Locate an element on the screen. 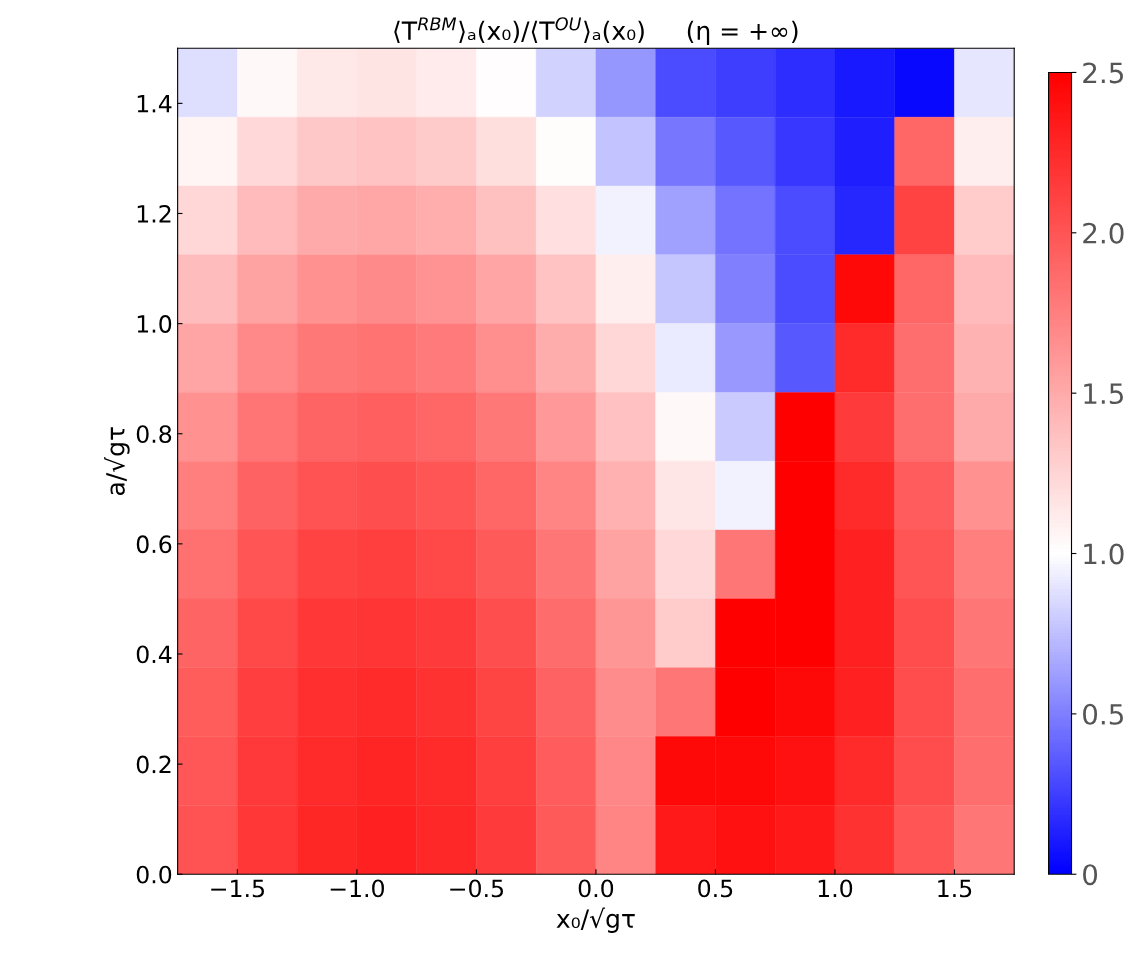 The width and height of the screenshot is (1146, 966). y-tick-label: 1.0 is located at coordinates (154, 324).